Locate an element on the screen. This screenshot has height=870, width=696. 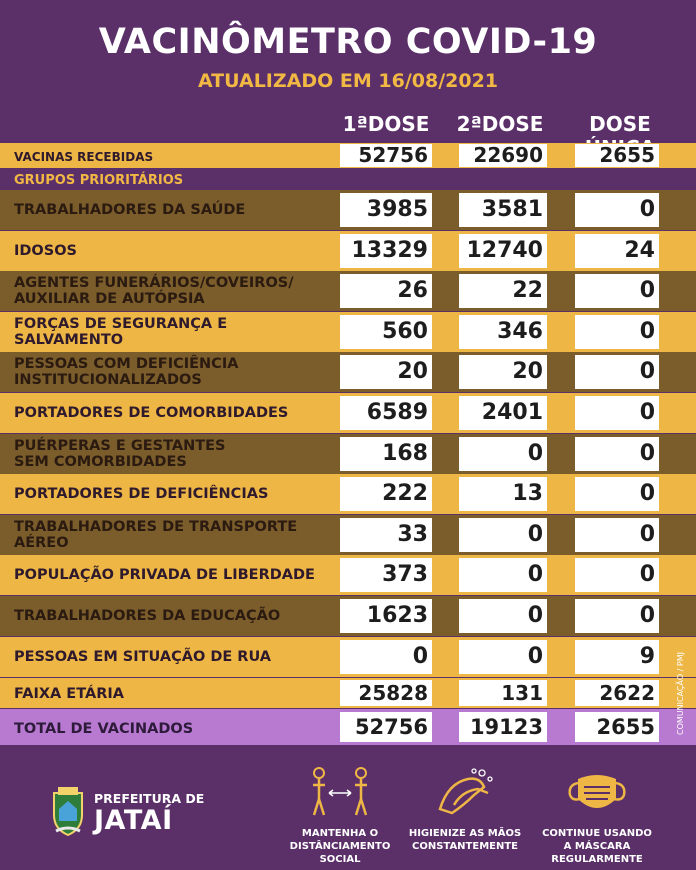
row-faixa-etaria: FAIXA ETÁRIA 25828 131 2622 is located at coordinates (348, 693).